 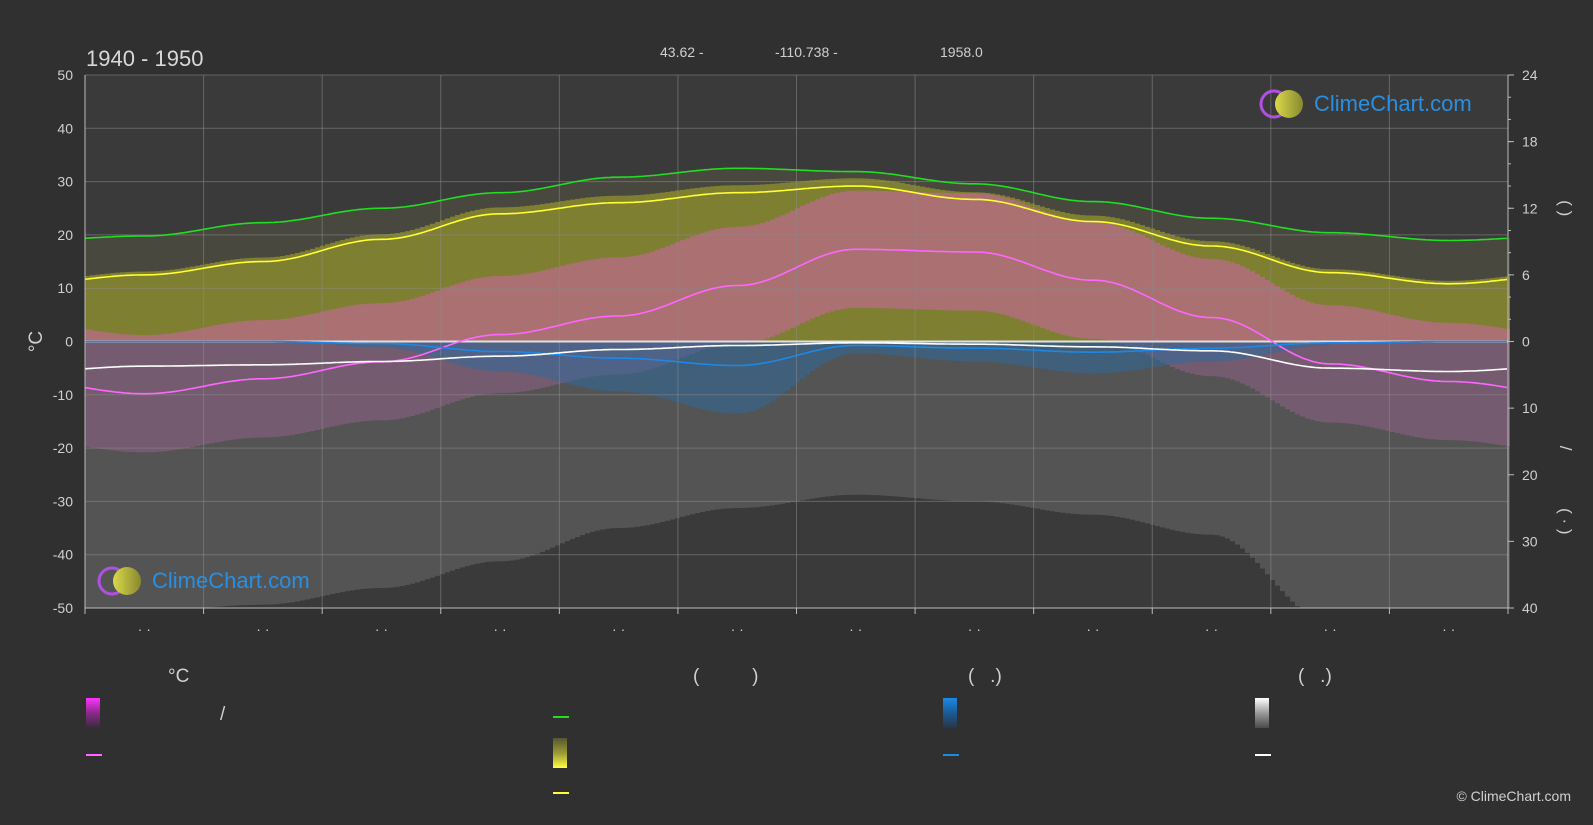 I want to click on y2-sun-tick-label: 18, so click(x=1530, y=142).